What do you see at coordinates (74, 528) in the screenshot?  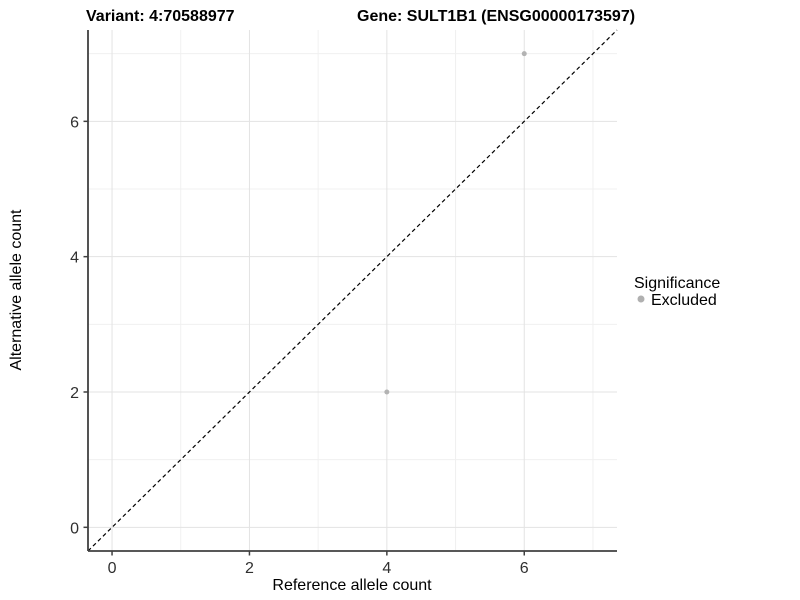 I see `y-tick-label: 0` at bounding box center [74, 528].